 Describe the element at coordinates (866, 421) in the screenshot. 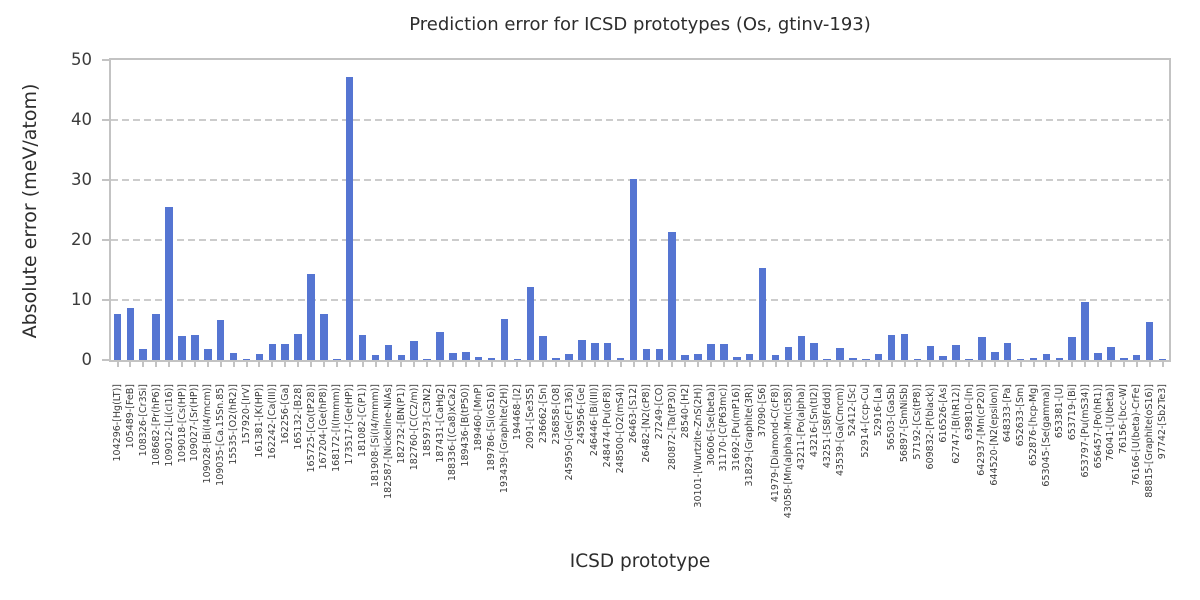

I see `x-tick-label: 52914-[ccp-Cu]` at that location.